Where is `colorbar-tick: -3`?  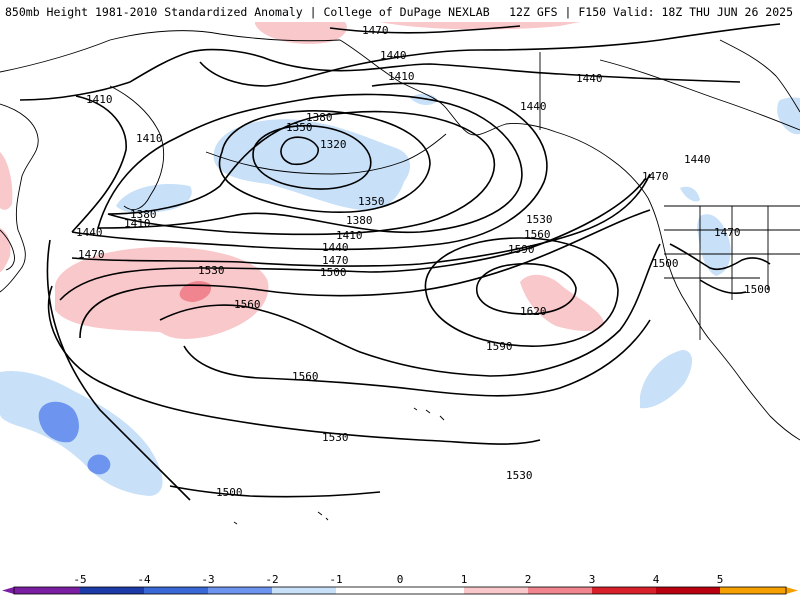
colorbar-tick: -3 is located at coordinates (207, 579).